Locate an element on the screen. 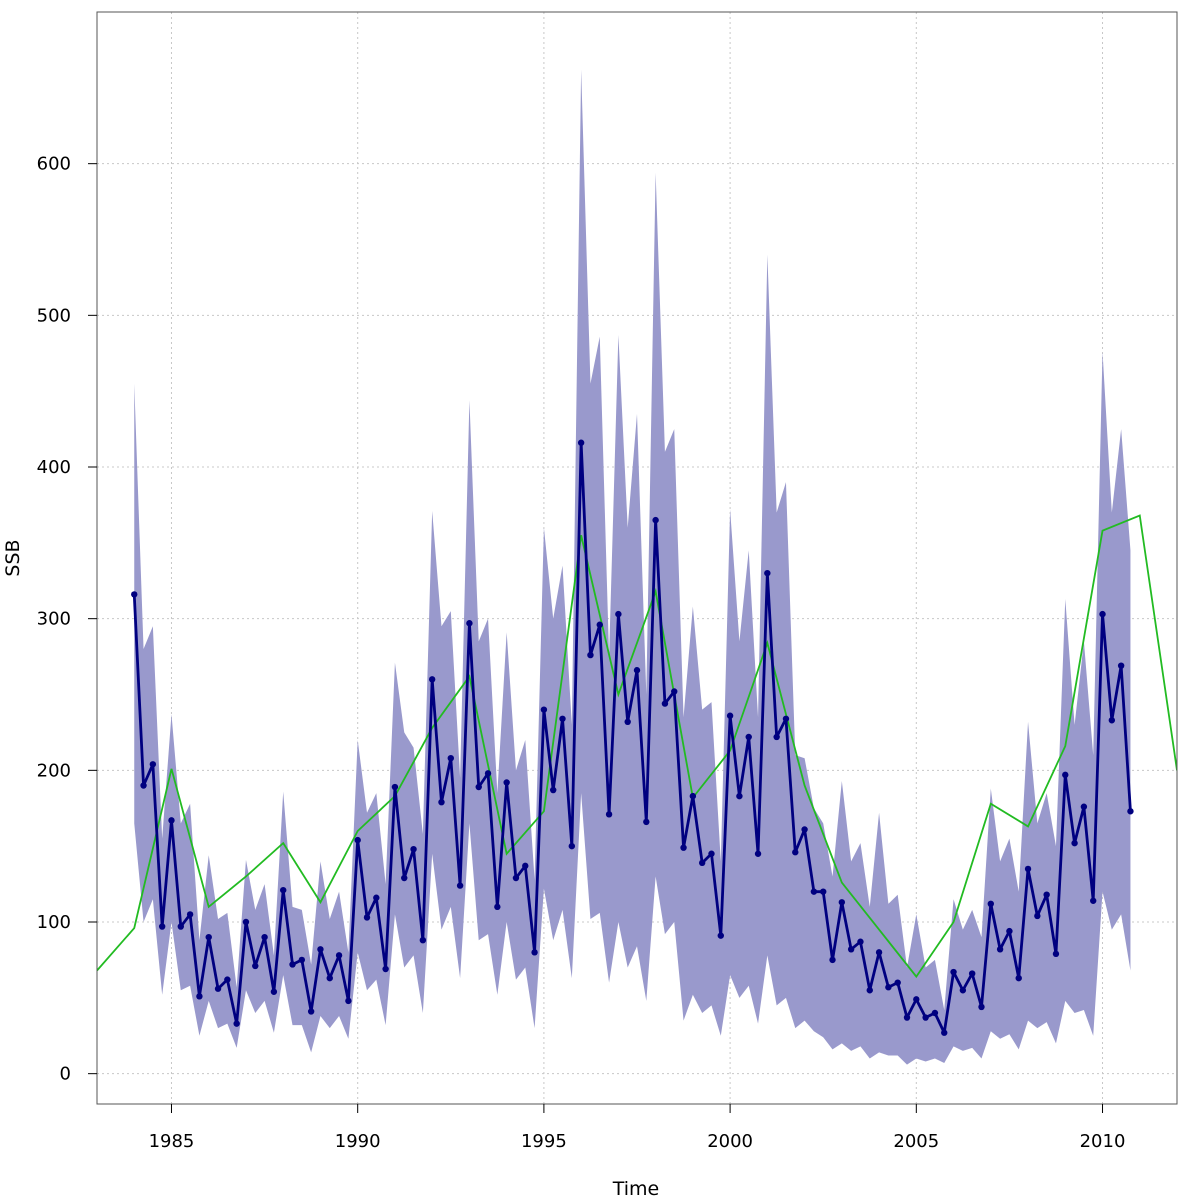 The height and width of the screenshot is (1200, 1200). y-tick-label: 100 is located at coordinates (54, 922).